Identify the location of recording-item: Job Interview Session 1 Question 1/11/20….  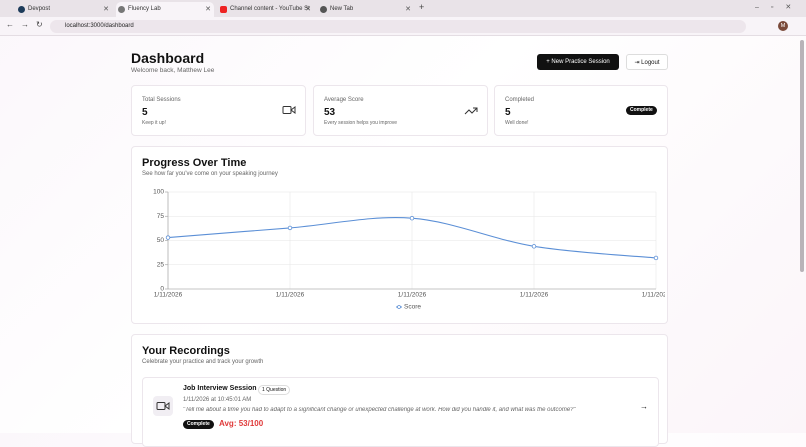
(400, 412).